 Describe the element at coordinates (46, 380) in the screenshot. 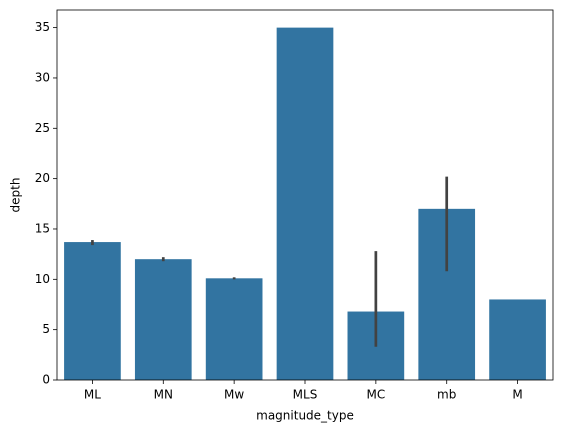

I see `y-tick-label: 0` at that location.